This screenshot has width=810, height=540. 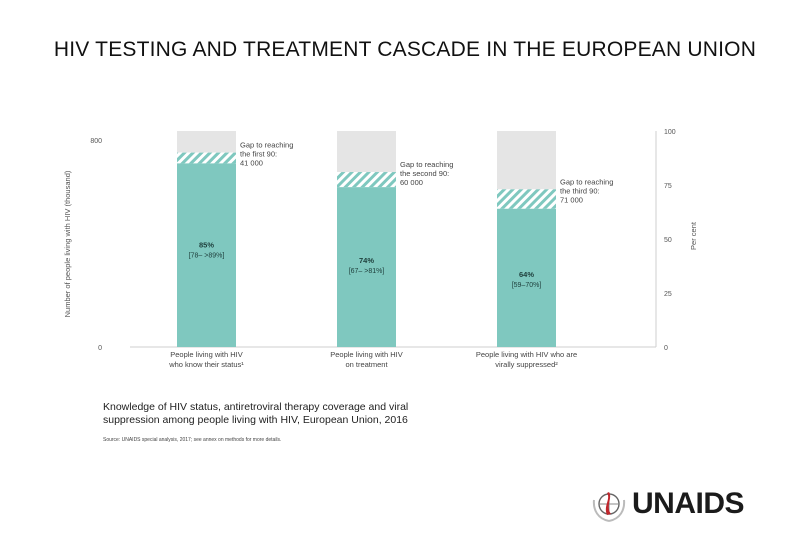 What do you see at coordinates (206, 244) in the screenshot?
I see `bar-value-label: 85%` at bounding box center [206, 244].